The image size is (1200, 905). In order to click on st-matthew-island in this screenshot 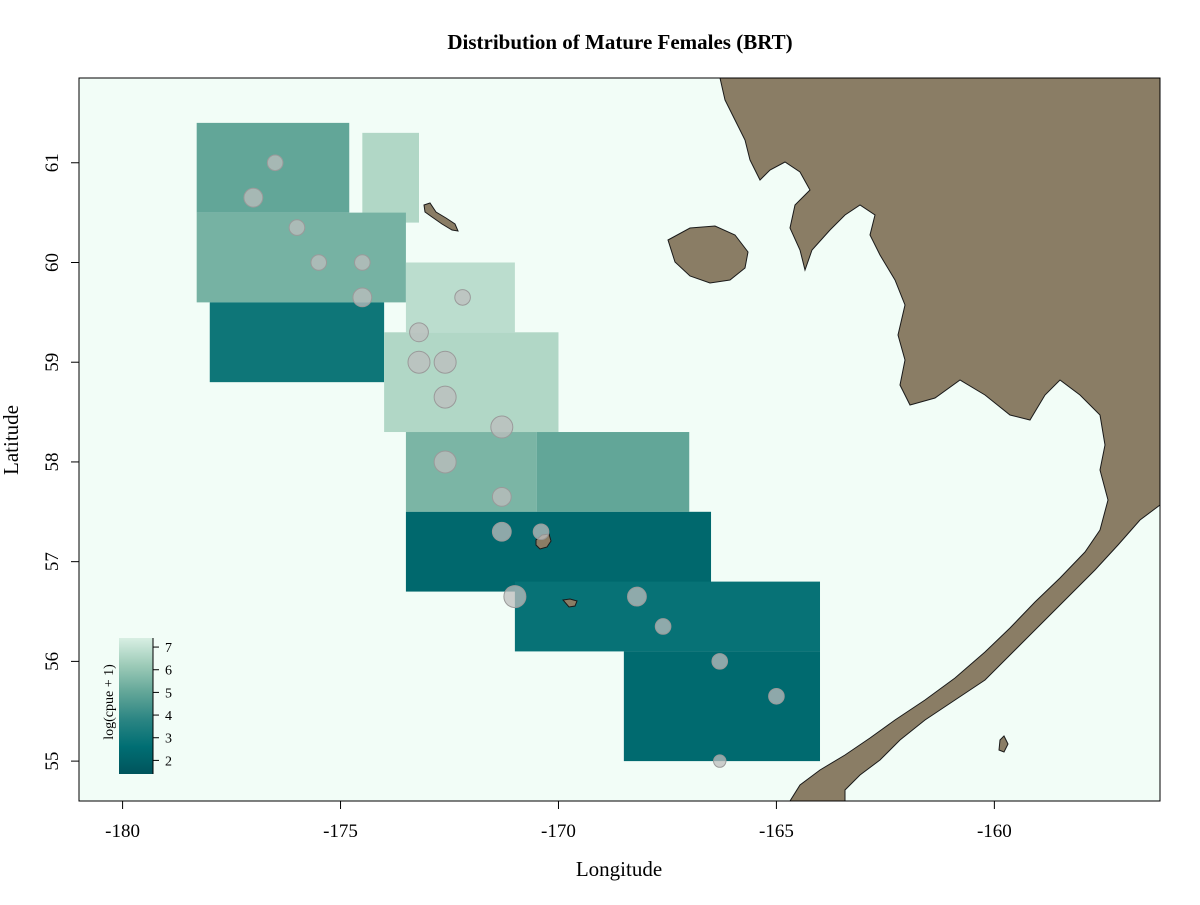, I will do `click(441, 217)`.